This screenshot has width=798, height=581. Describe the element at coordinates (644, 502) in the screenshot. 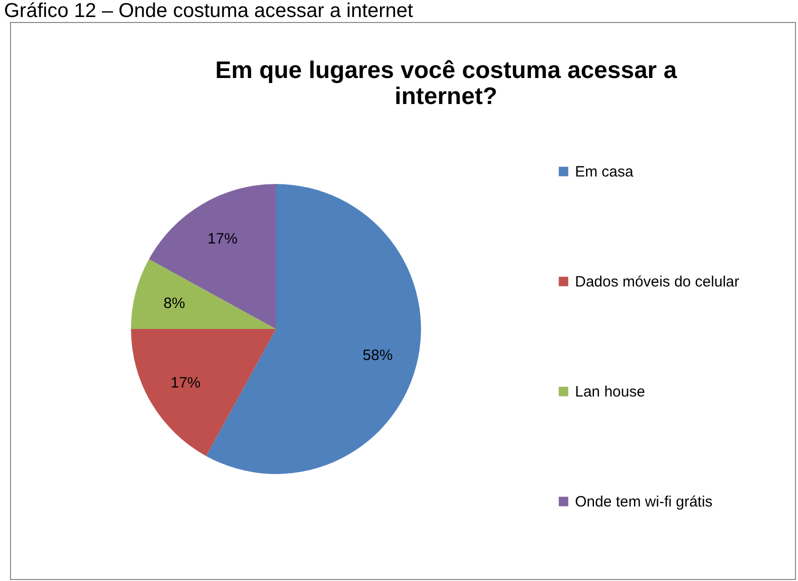

I see `legend-label: Onde tem wi-fi grátis` at that location.